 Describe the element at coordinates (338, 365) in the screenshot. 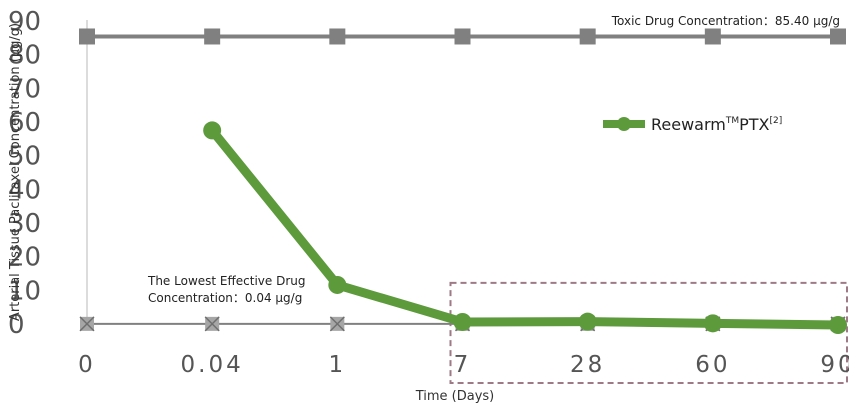

I see `x-tick-label: 1` at that location.